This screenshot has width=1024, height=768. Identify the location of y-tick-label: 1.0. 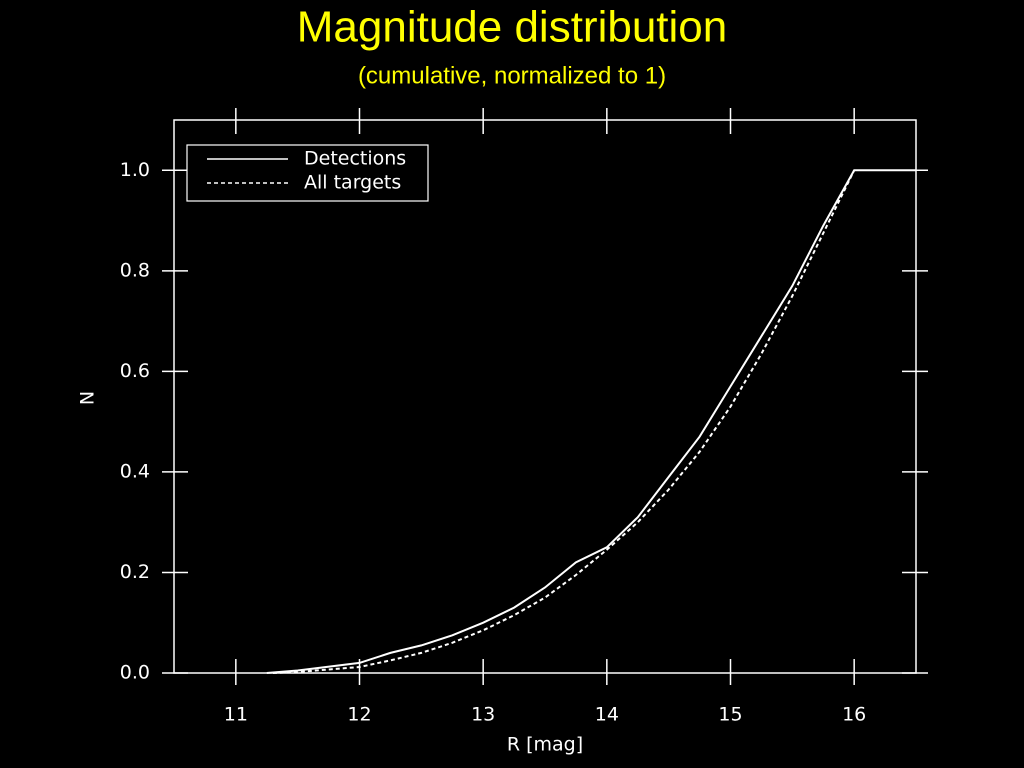
(135, 170).